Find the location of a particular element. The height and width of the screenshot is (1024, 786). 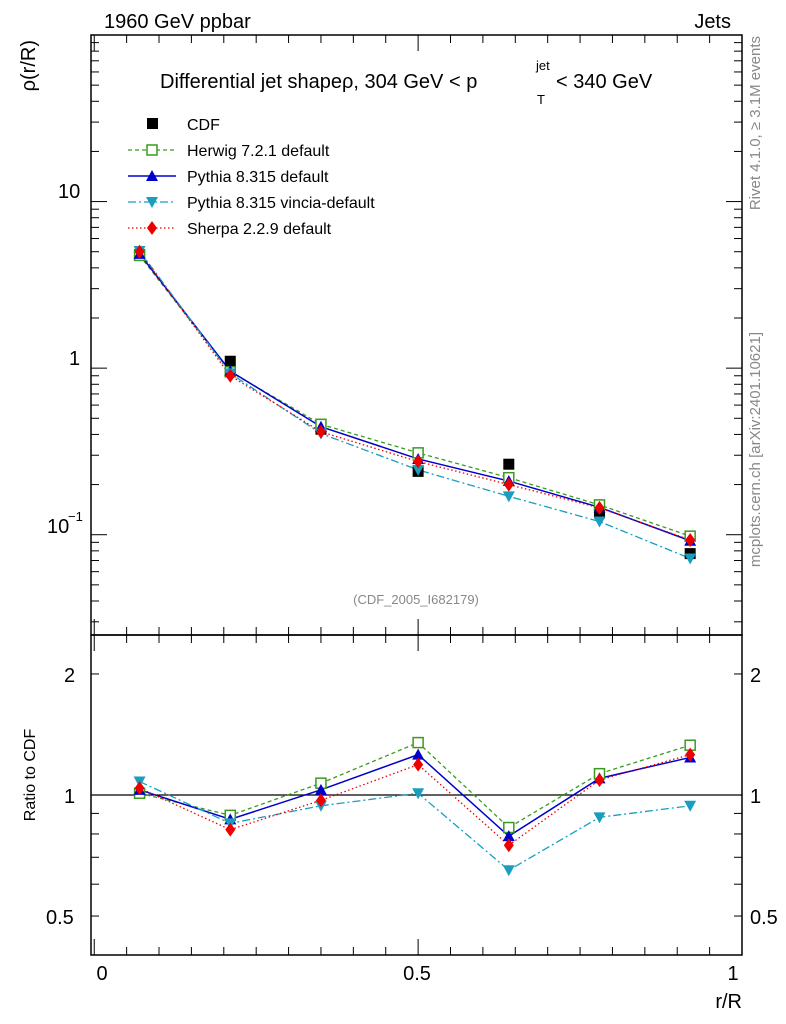

plot-title-prefix: Differential jet shapeρ, 304 GeV < p is located at coordinates (318, 82).